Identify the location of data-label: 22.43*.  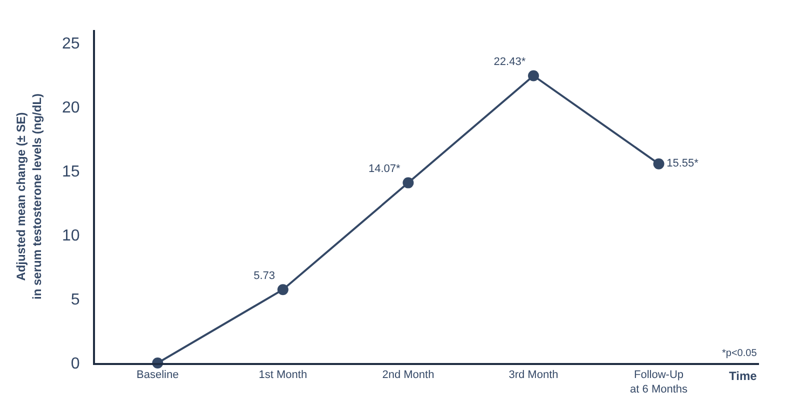
(510, 62).